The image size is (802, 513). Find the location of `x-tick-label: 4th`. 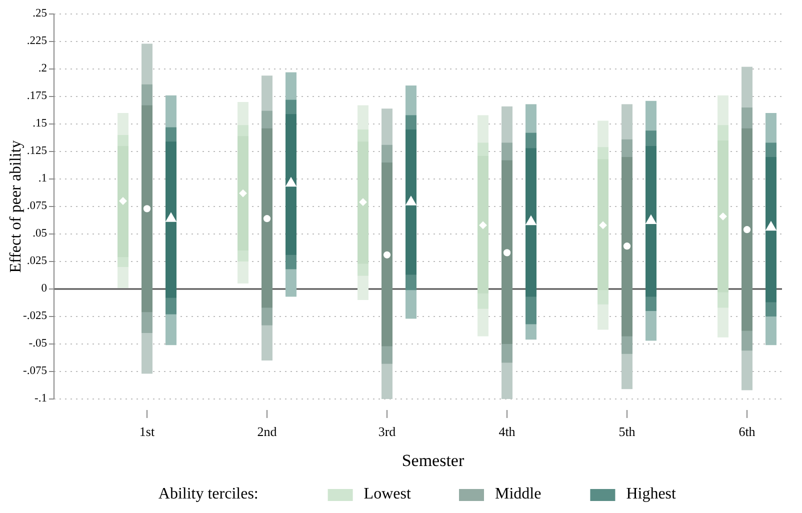

x-tick-label: 4th is located at coordinates (507, 431).